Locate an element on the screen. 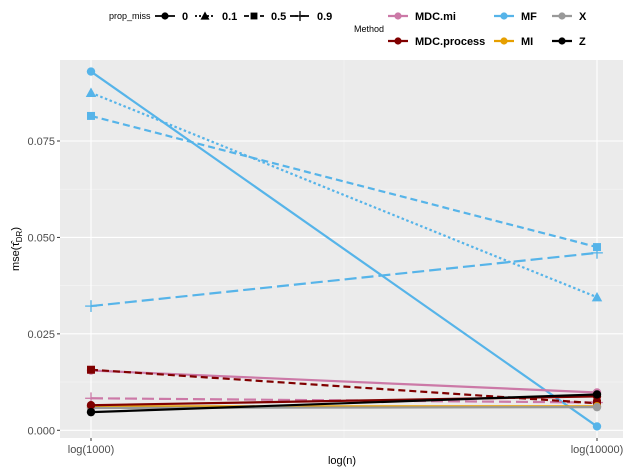 The width and height of the screenshot is (628, 473). y-tick-label: 0.050 is located at coordinates (41, 238).